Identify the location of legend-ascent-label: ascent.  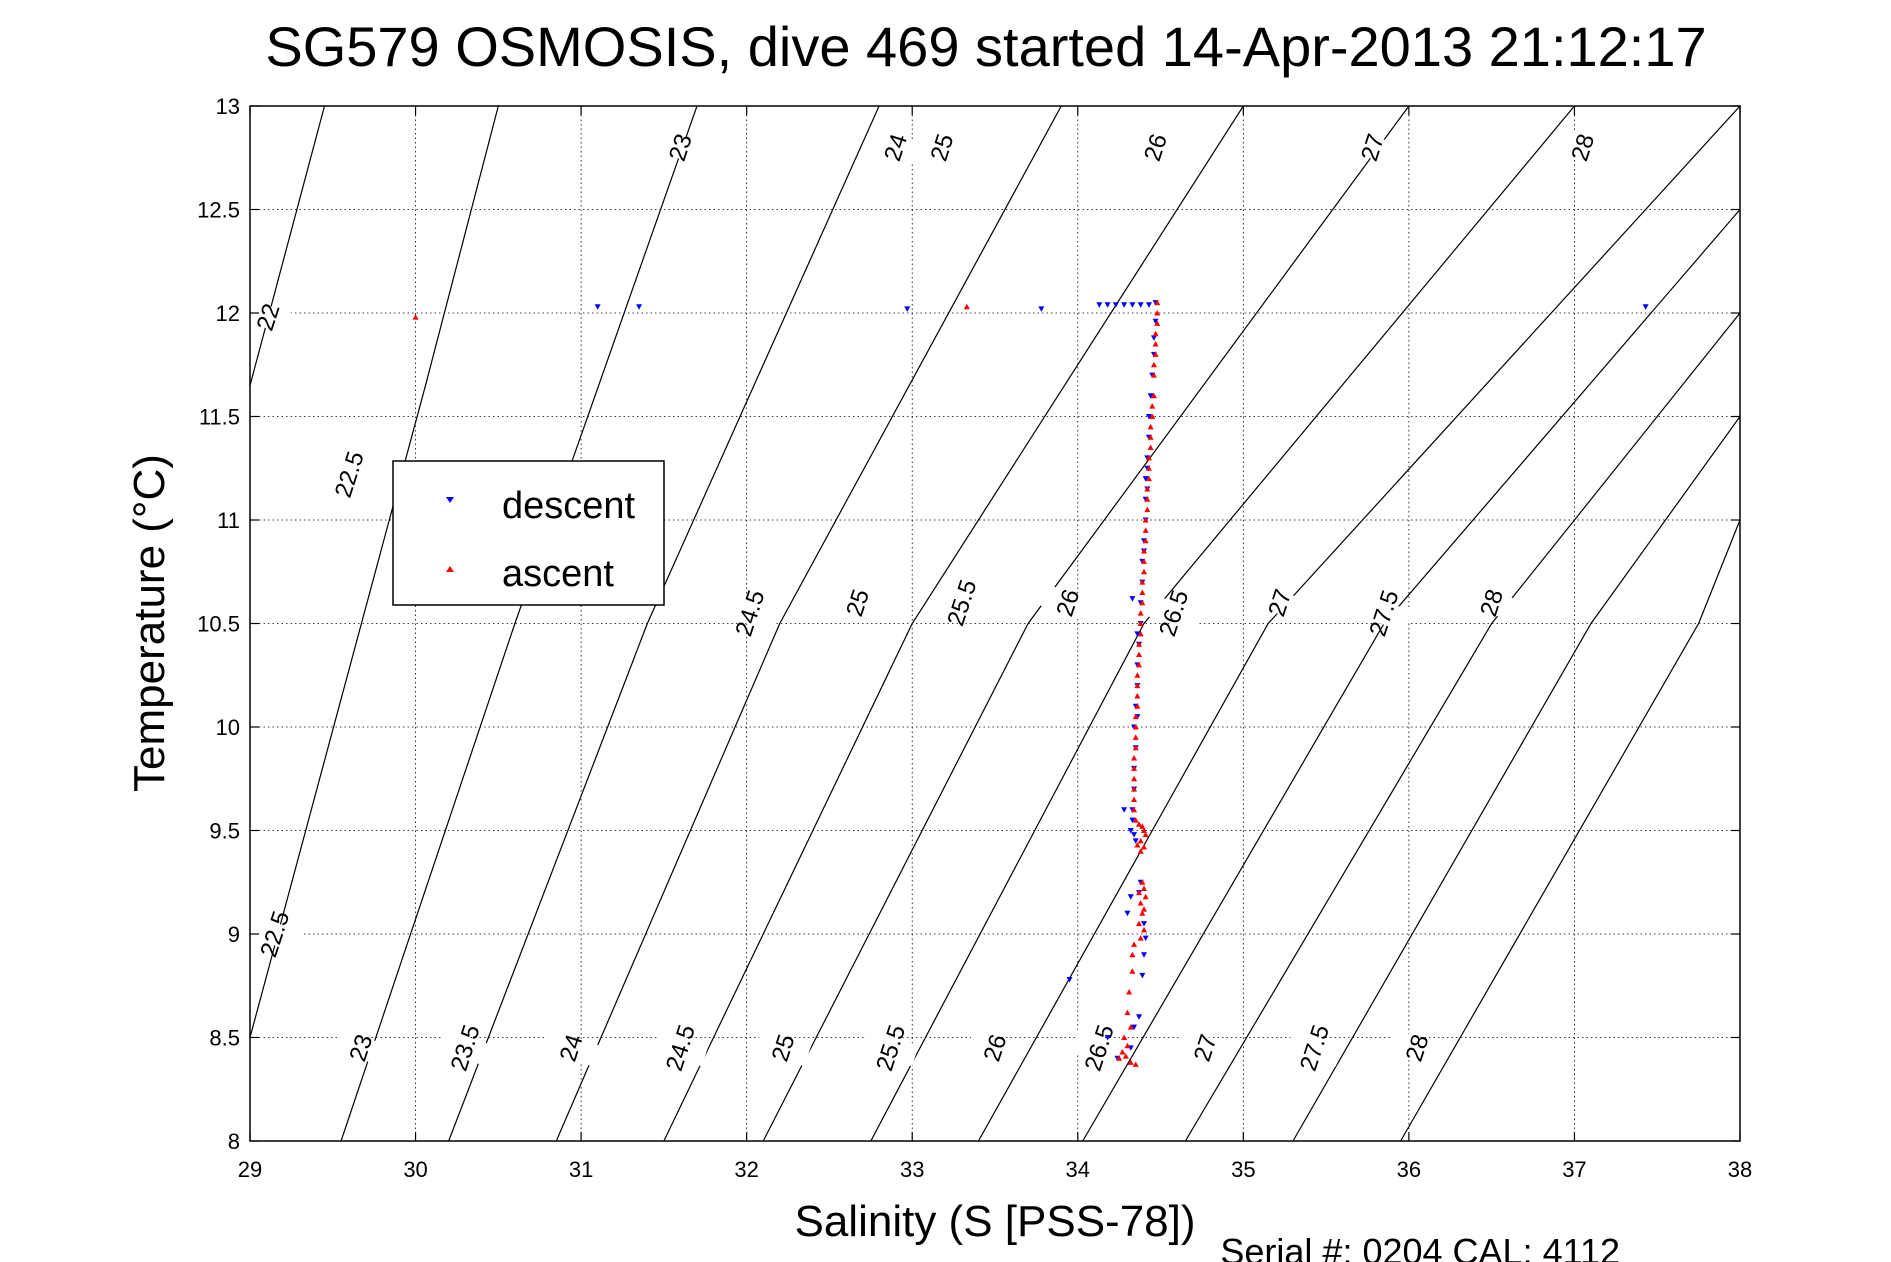
(558, 574).